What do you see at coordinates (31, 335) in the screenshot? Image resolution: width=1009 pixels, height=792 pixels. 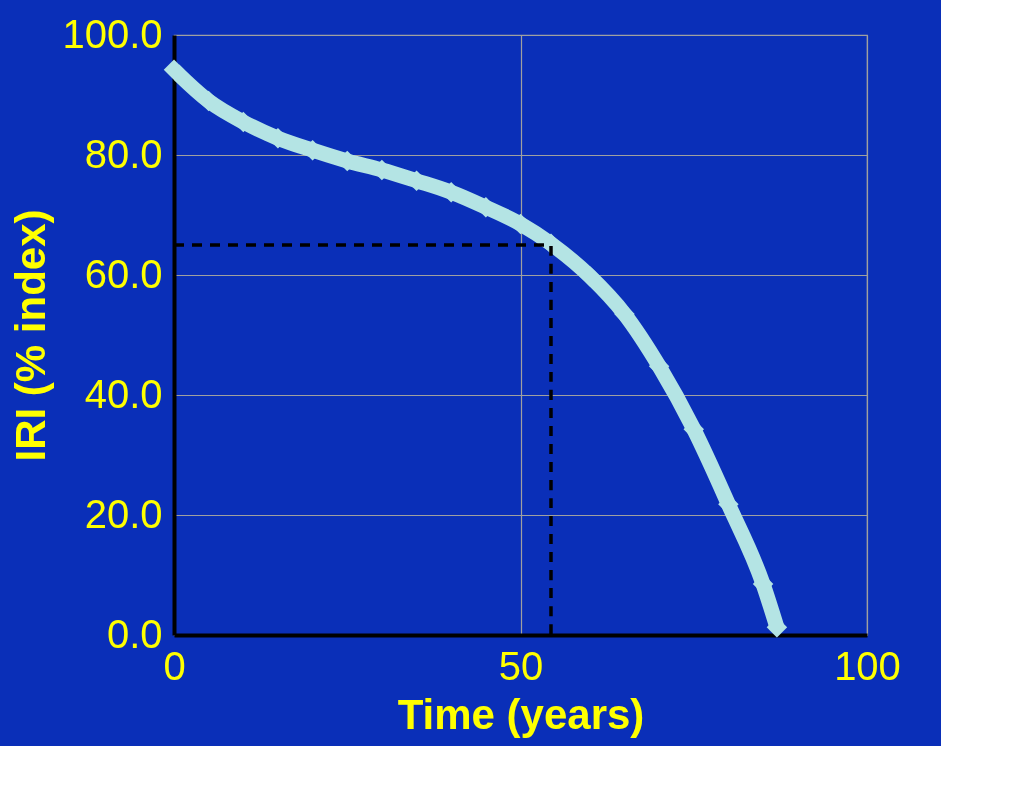 I see `y-axis-title: IRI (% index)` at bounding box center [31, 335].